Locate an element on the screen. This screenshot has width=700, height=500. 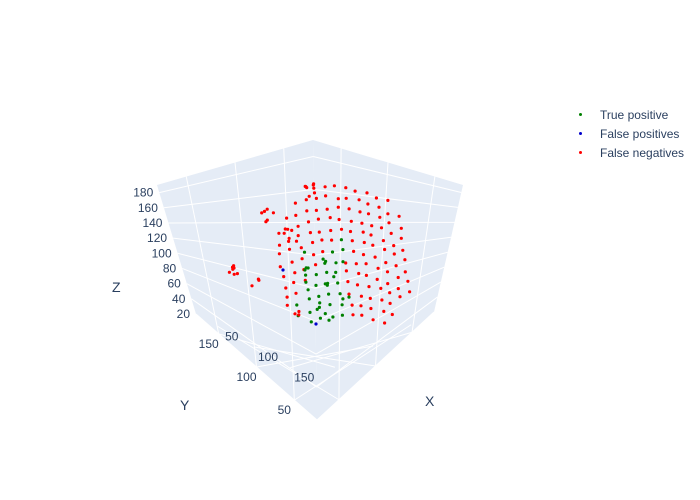
x-axis-title: X is located at coordinates (430, 401).